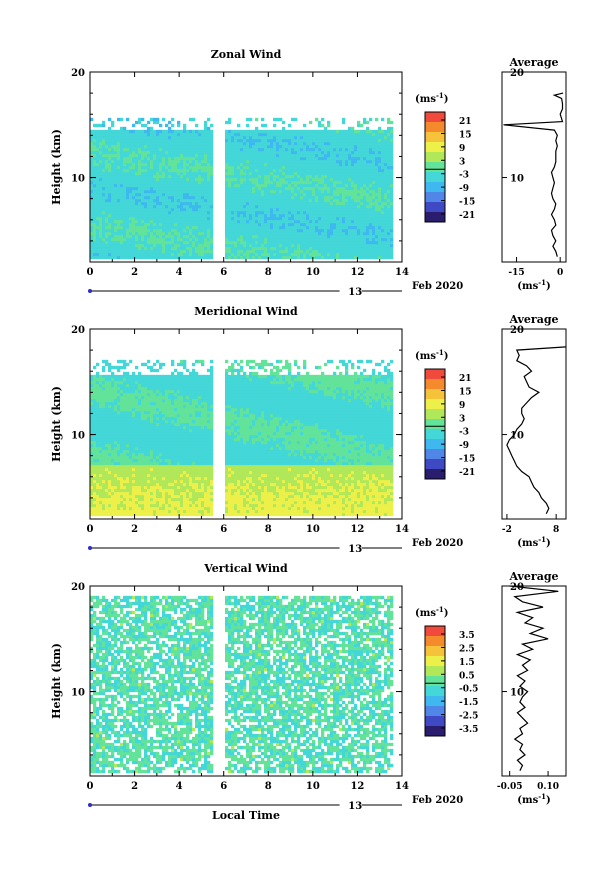 The width and height of the screenshot is (616, 873). What do you see at coordinates (134, 272) in the screenshot?
I see `x-tick-label: 2` at bounding box center [134, 272].